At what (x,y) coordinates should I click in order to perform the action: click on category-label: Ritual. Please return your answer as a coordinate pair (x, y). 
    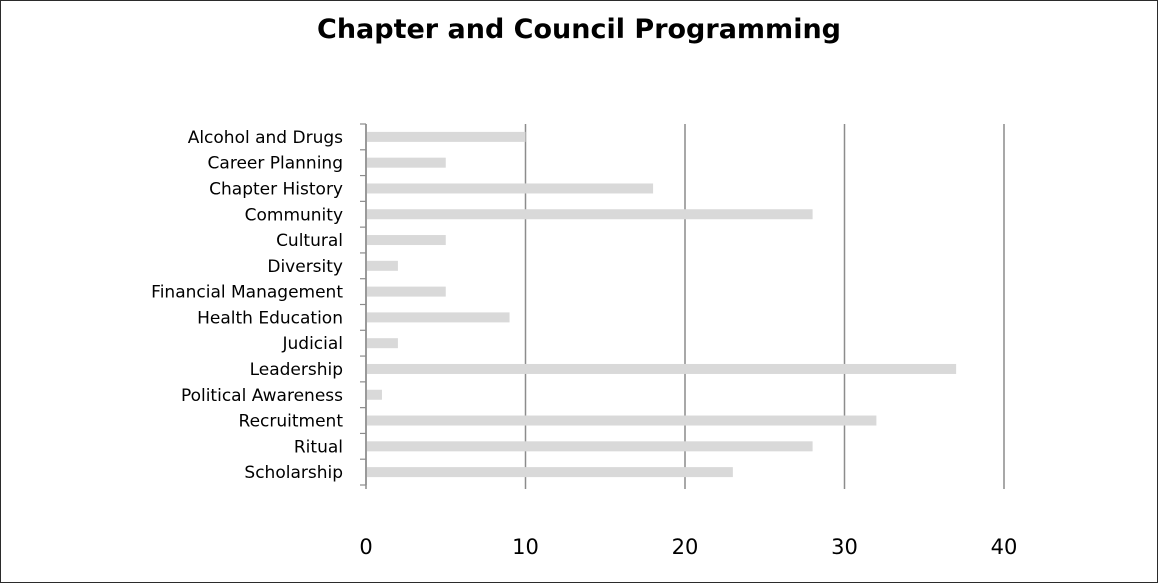
    Looking at the image, I should click on (318, 447).